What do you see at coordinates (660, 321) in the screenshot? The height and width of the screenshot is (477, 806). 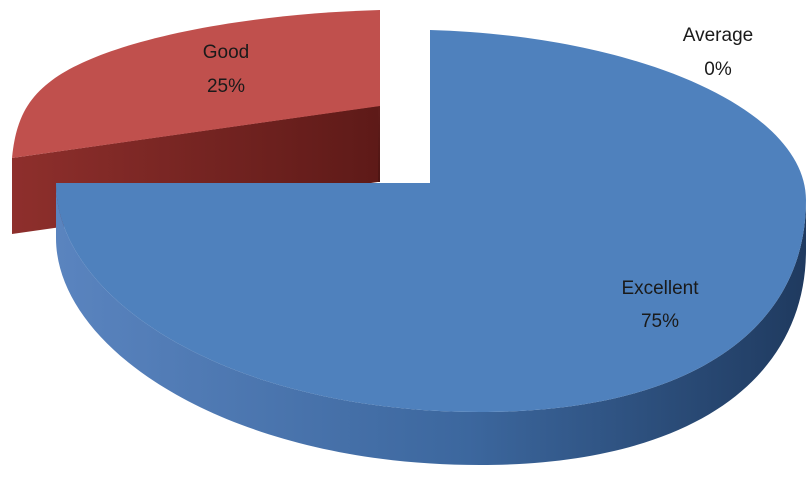 I see `pie-label-excellent-value: 75%` at bounding box center [660, 321].